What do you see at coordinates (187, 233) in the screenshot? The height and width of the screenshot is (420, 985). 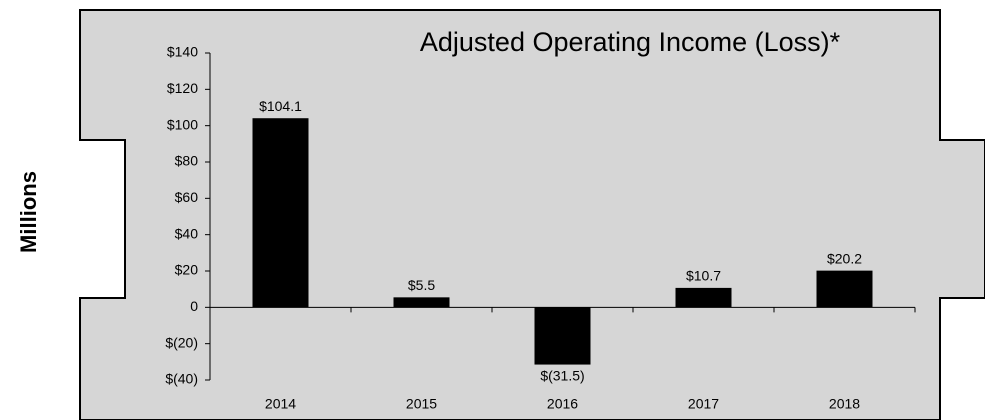 I see `y-tick-label: $40` at bounding box center [187, 233].